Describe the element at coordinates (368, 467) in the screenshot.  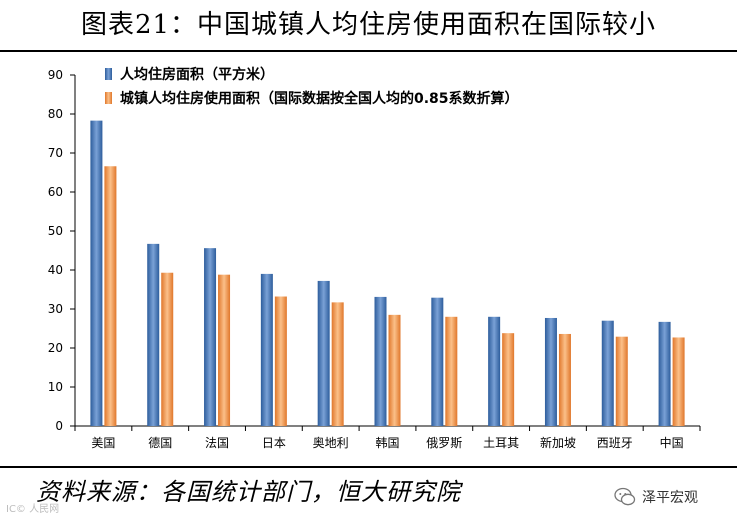
I see `source-divider` at that location.